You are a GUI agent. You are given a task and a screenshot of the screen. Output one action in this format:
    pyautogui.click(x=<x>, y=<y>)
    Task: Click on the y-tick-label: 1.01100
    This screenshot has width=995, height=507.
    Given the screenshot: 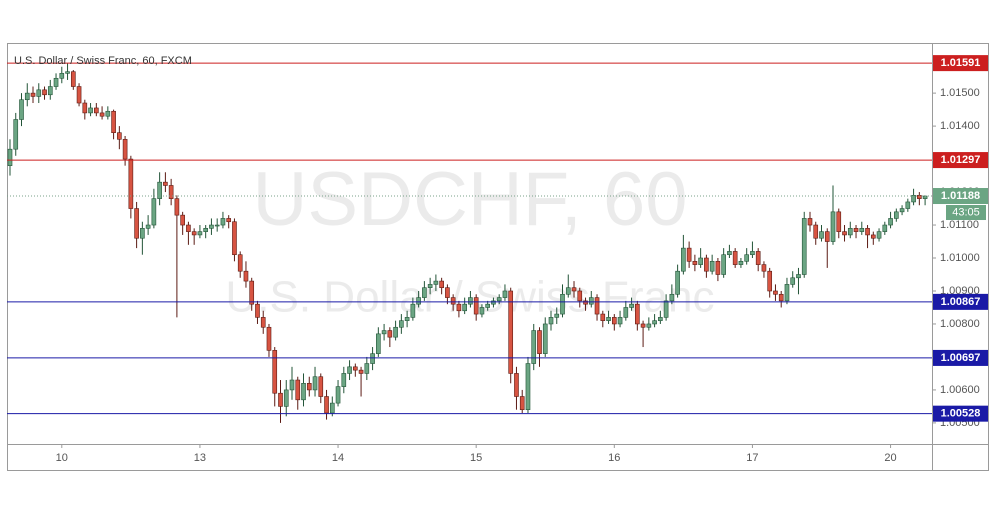 What is the action you would take?
    pyautogui.click(x=959, y=225)
    